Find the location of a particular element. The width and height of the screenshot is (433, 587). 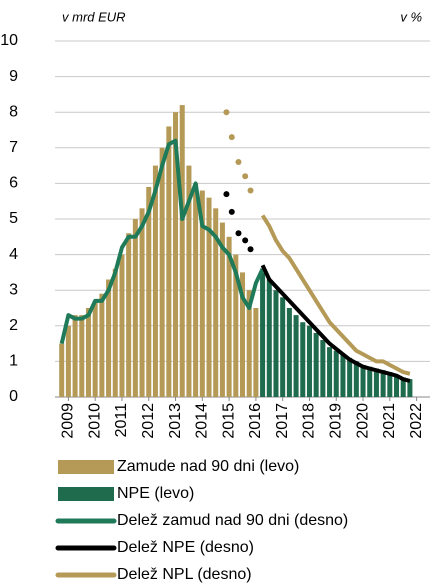

x-tick-label: 2015 is located at coordinates (228, 421).